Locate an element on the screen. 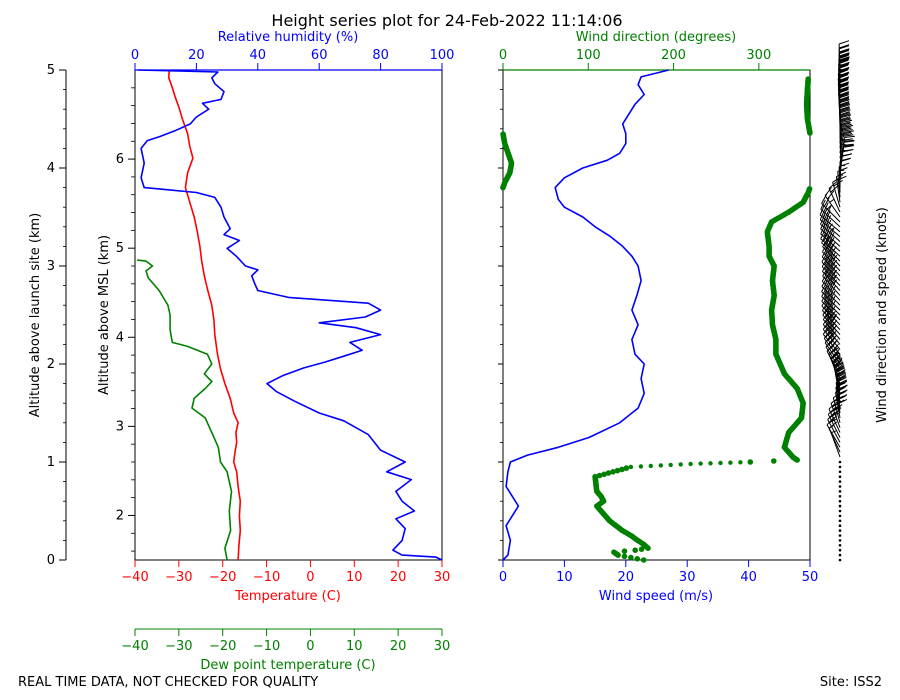 This screenshot has height=700, width=900. humidity-tick-label: 100 is located at coordinates (442, 55).